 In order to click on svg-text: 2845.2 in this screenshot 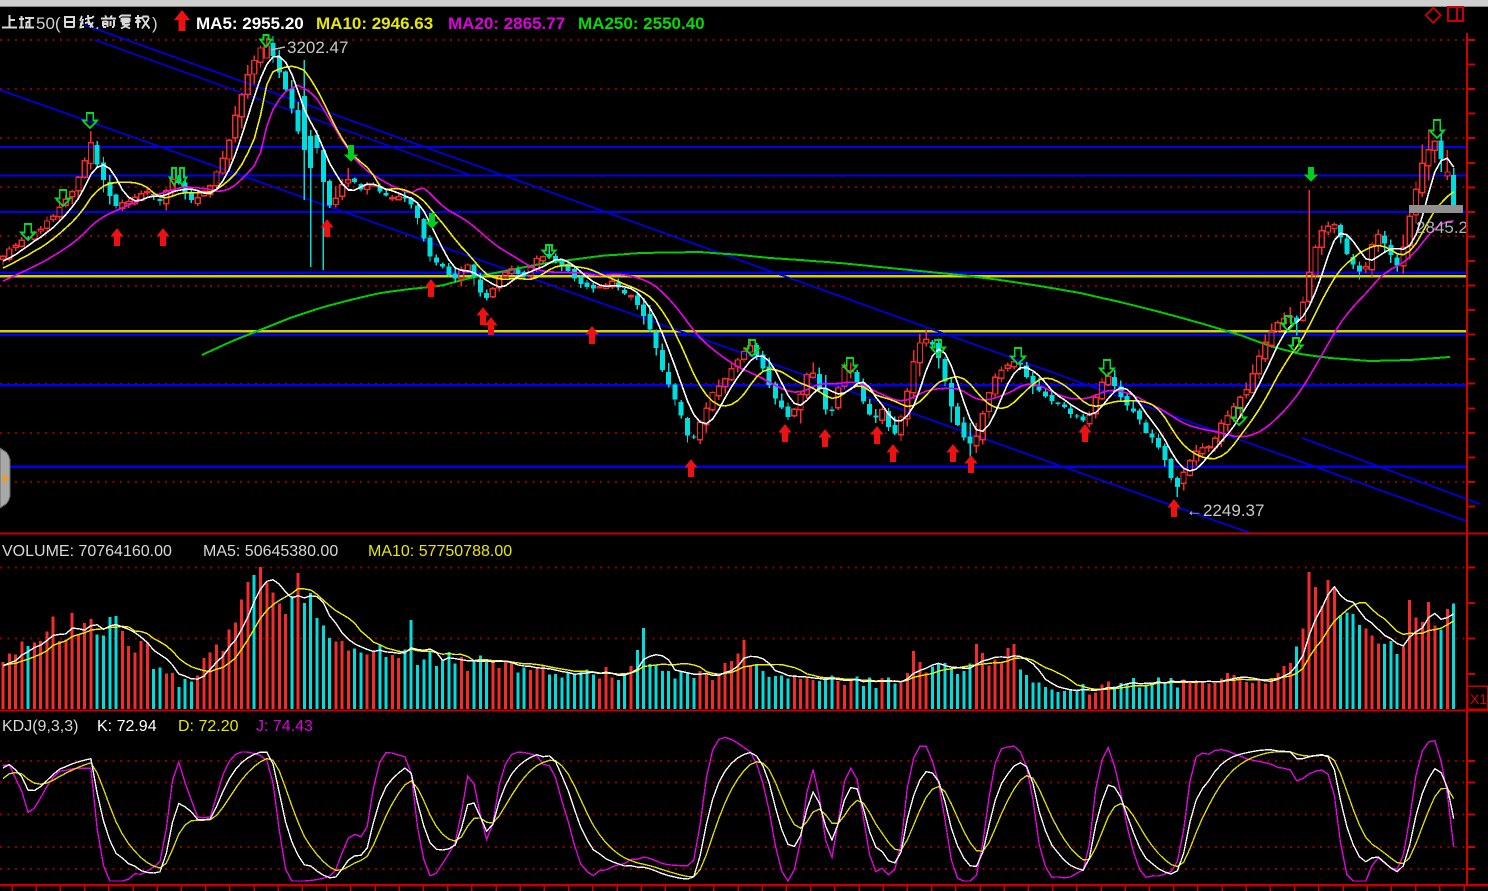, I will do `click(1442, 227)`.